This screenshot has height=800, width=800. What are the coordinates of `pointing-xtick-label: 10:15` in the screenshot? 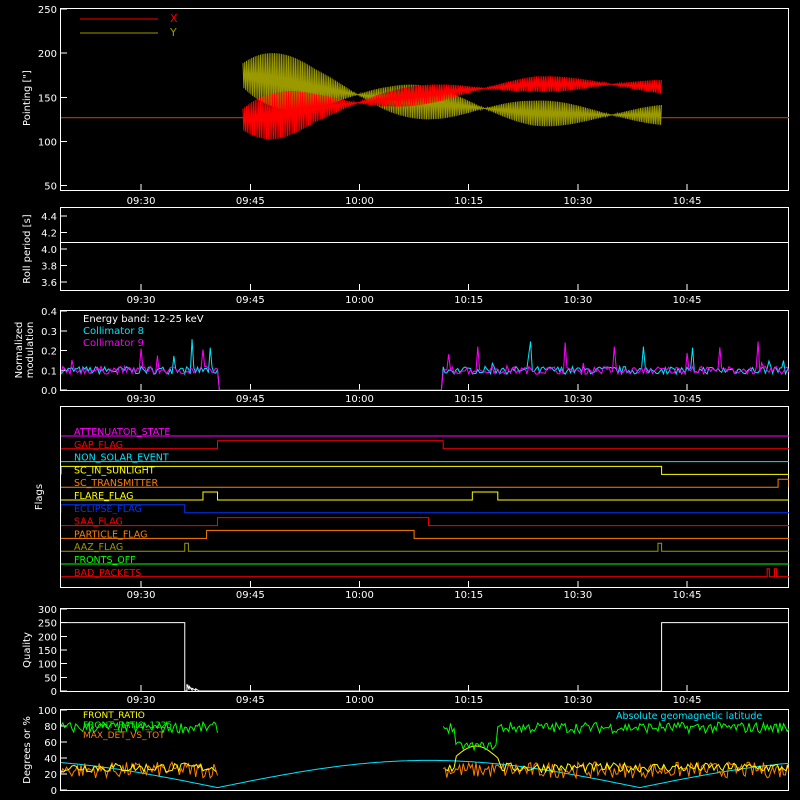 It's located at (468, 201).